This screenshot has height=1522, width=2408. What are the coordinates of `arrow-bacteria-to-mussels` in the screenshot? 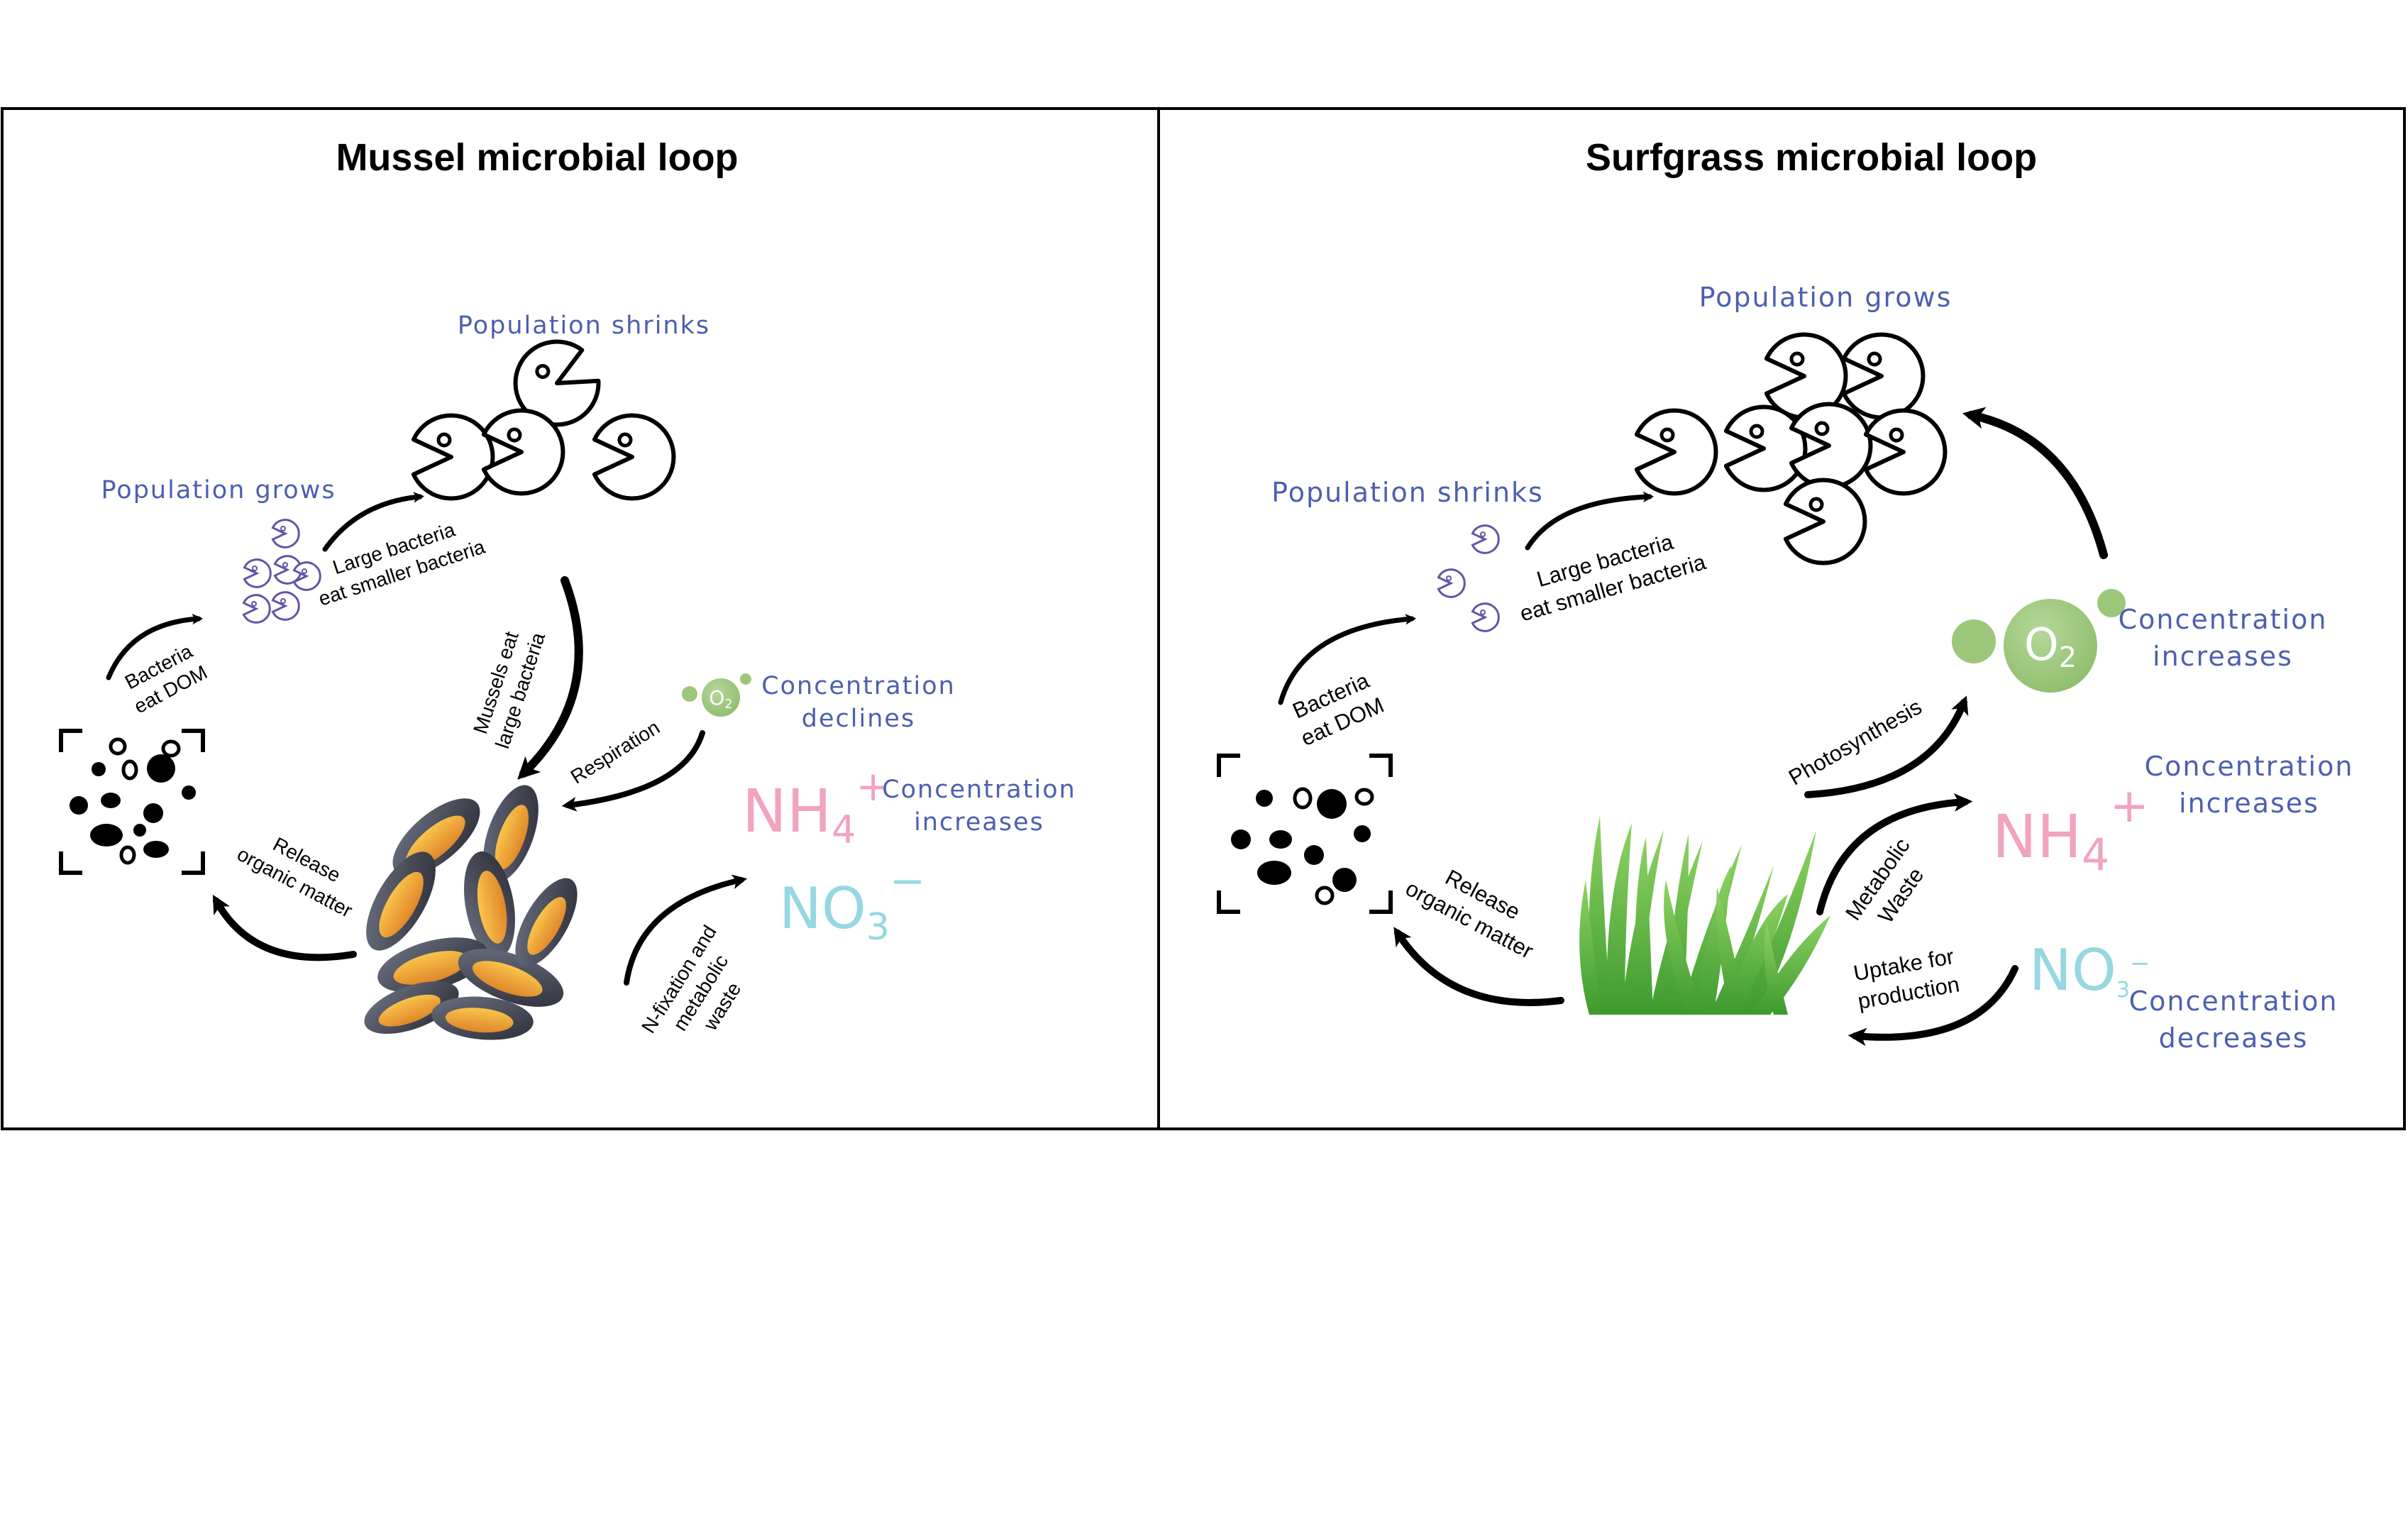 It's located at (550, 678).